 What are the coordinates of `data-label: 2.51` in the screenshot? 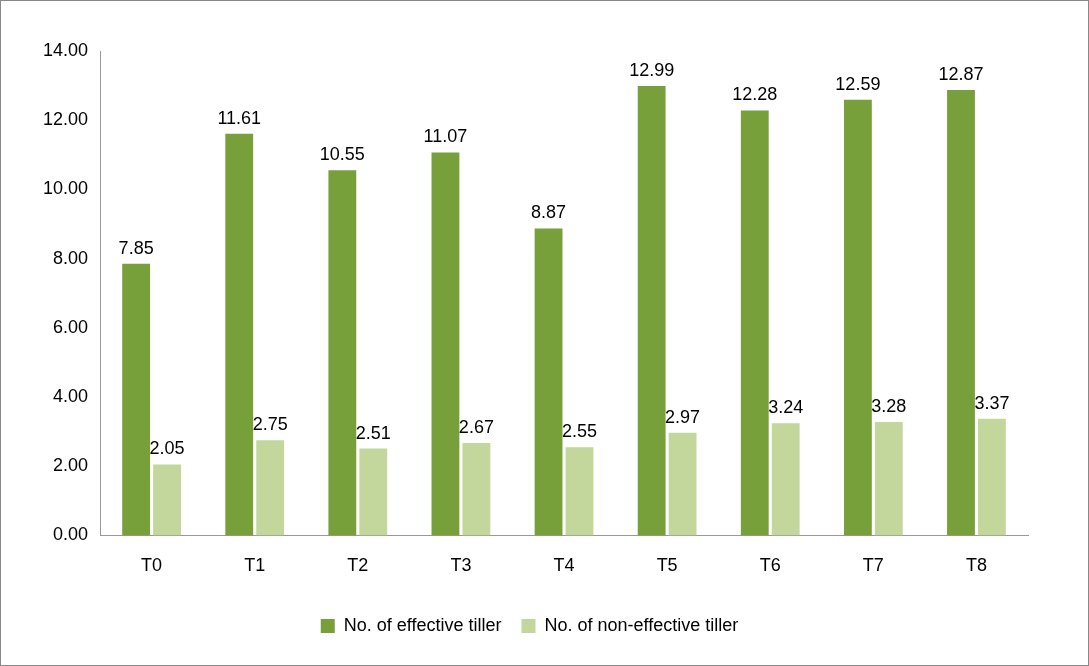 It's located at (373, 432).